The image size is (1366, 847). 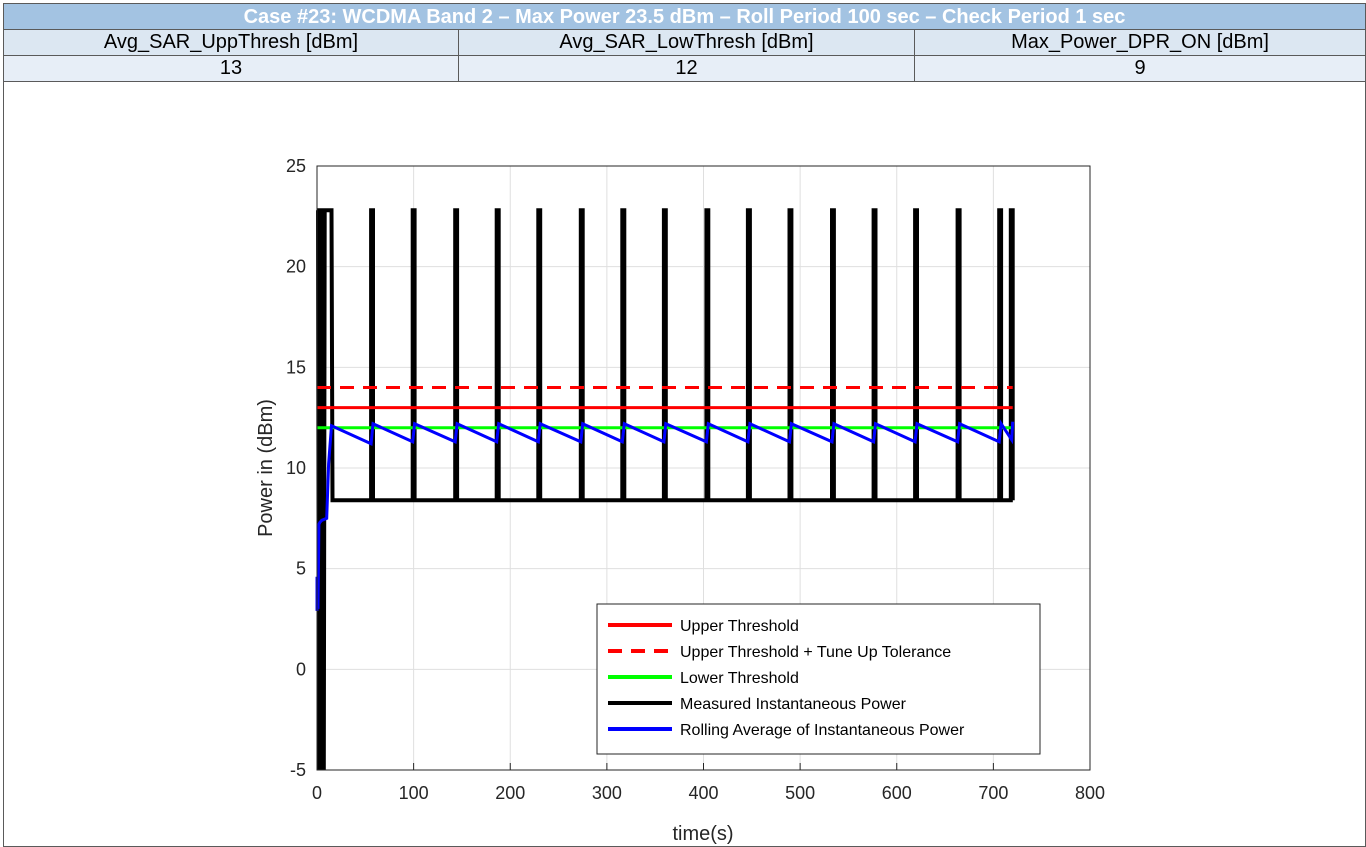 What do you see at coordinates (301, 669) in the screenshot?
I see `y-tick-label: 0` at bounding box center [301, 669].